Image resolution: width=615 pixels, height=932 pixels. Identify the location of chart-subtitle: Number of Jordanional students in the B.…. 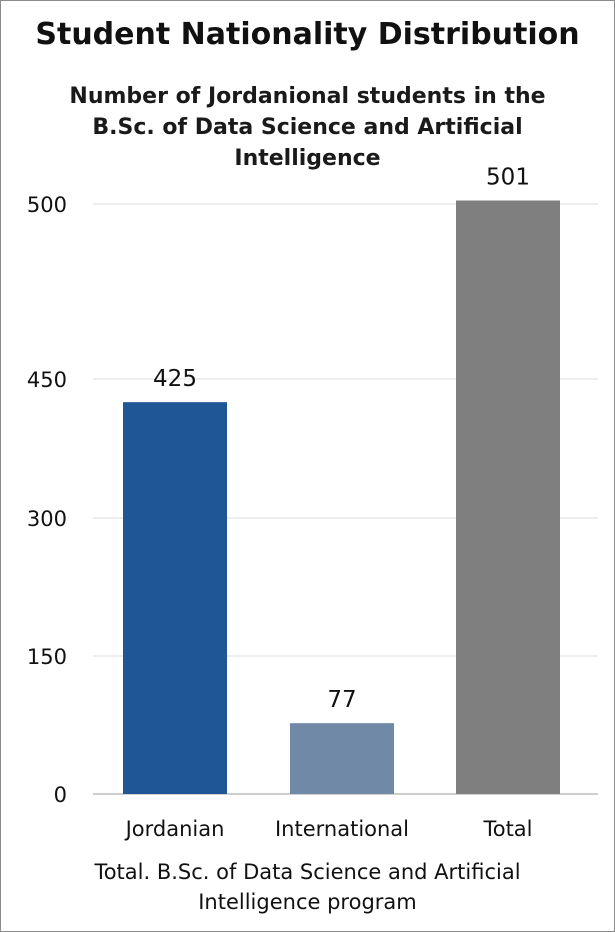
(307, 127).